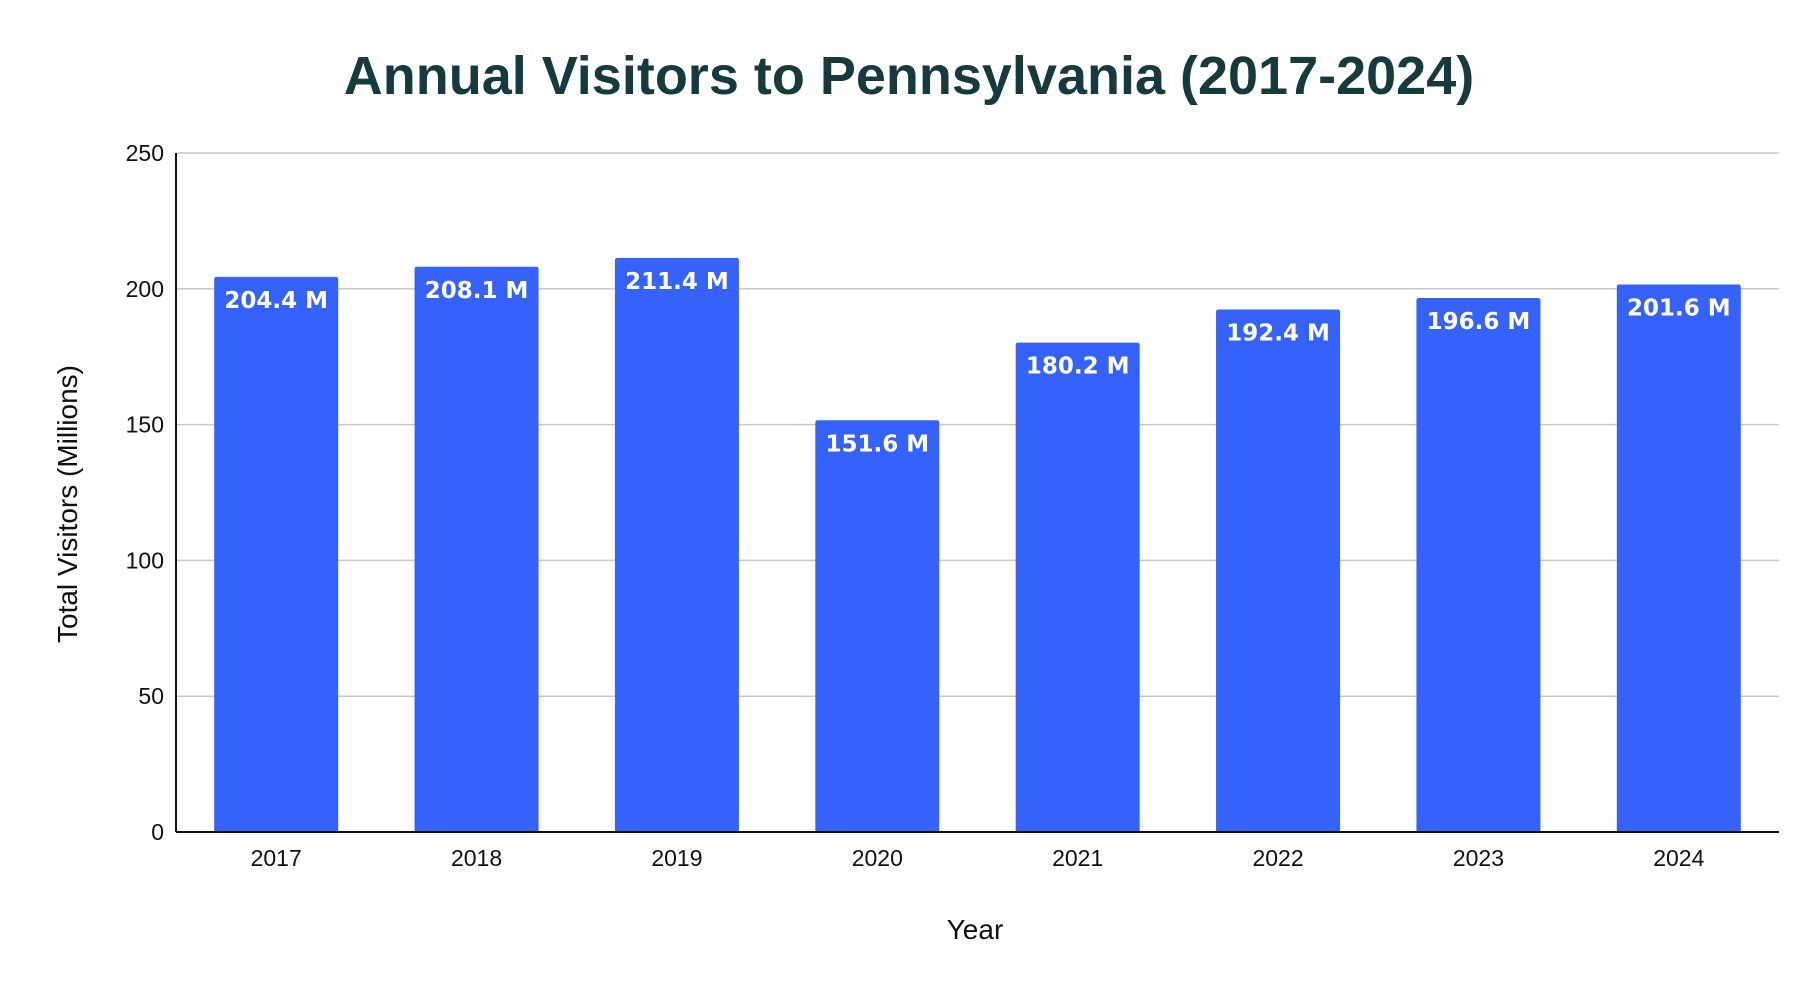 The height and width of the screenshot is (990, 1818). Describe the element at coordinates (1678, 558) in the screenshot. I see `bar-2024` at that location.